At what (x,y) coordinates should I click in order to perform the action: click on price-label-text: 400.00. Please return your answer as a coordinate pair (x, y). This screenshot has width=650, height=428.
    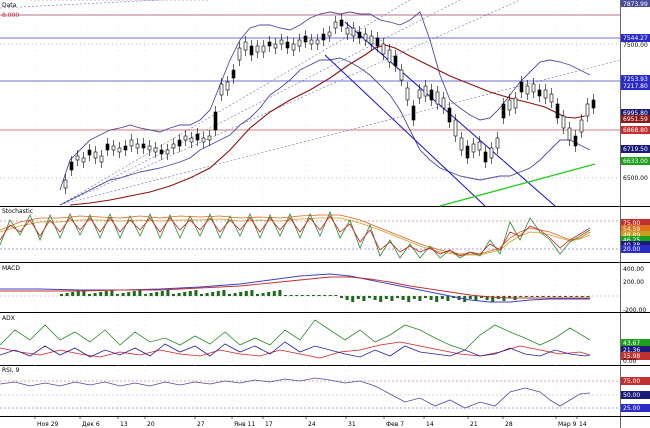
    Looking at the image, I should click on (633, 269).